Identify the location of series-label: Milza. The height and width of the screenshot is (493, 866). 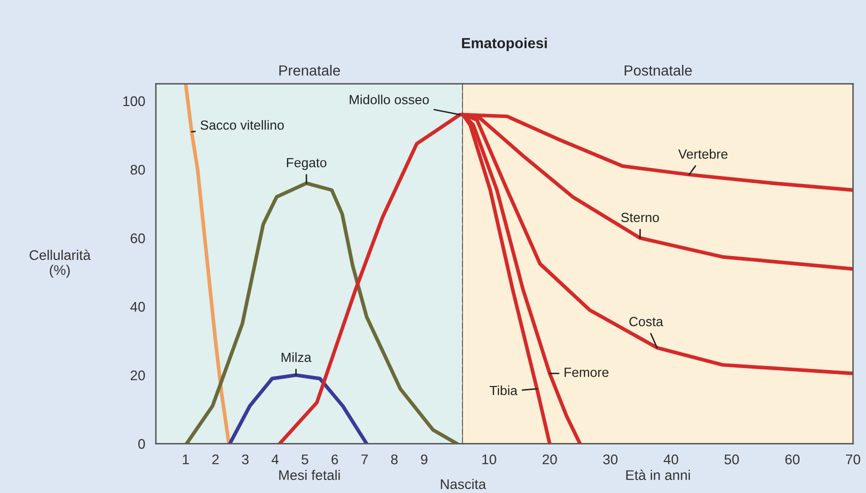
(297, 357).